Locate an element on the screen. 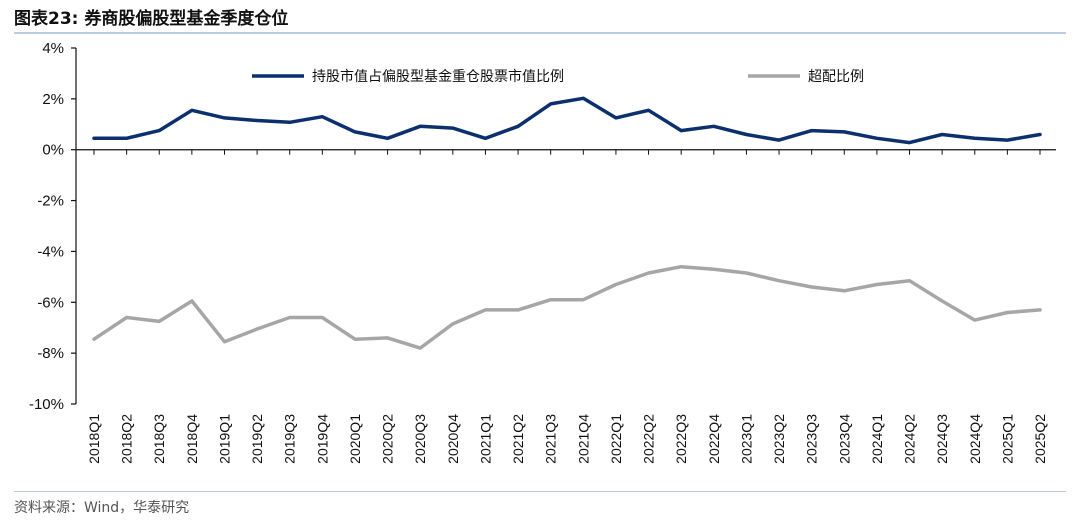  x-tick-label: 2019Q2 is located at coordinates (257, 439).